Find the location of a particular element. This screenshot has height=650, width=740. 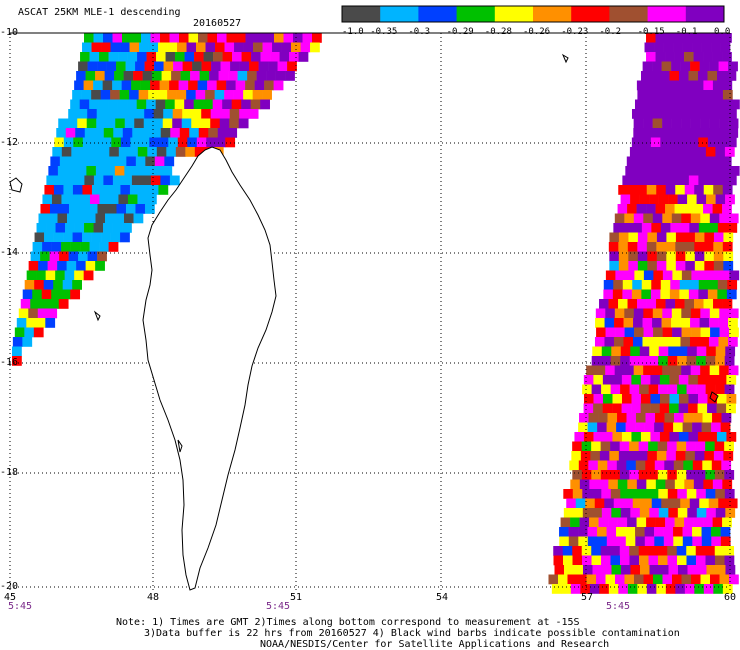

colorbar-tick-label: -0.35 is located at coordinates (384, 32).